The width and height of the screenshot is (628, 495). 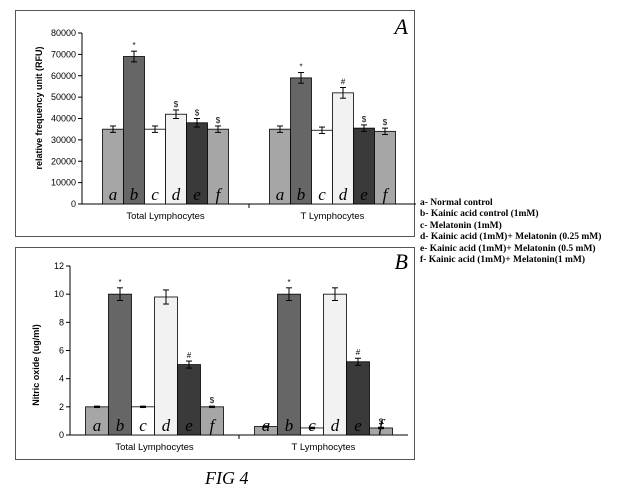 What do you see at coordinates (63, 161) in the screenshot?
I see `y-tick-label: 20000` at bounding box center [63, 161].